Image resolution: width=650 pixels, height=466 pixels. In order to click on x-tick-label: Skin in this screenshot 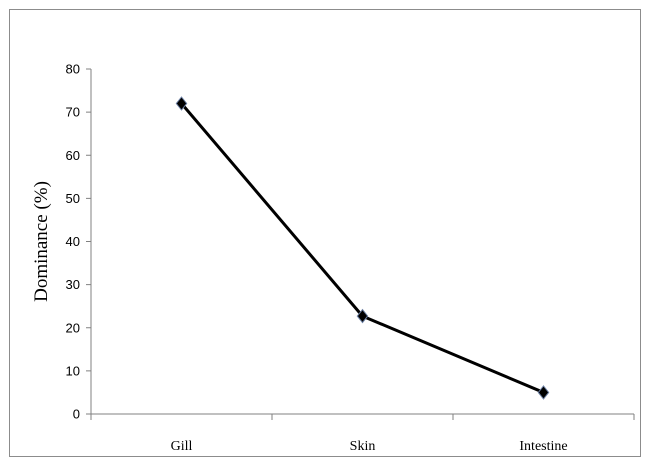, I will do `click(363, 446)`.